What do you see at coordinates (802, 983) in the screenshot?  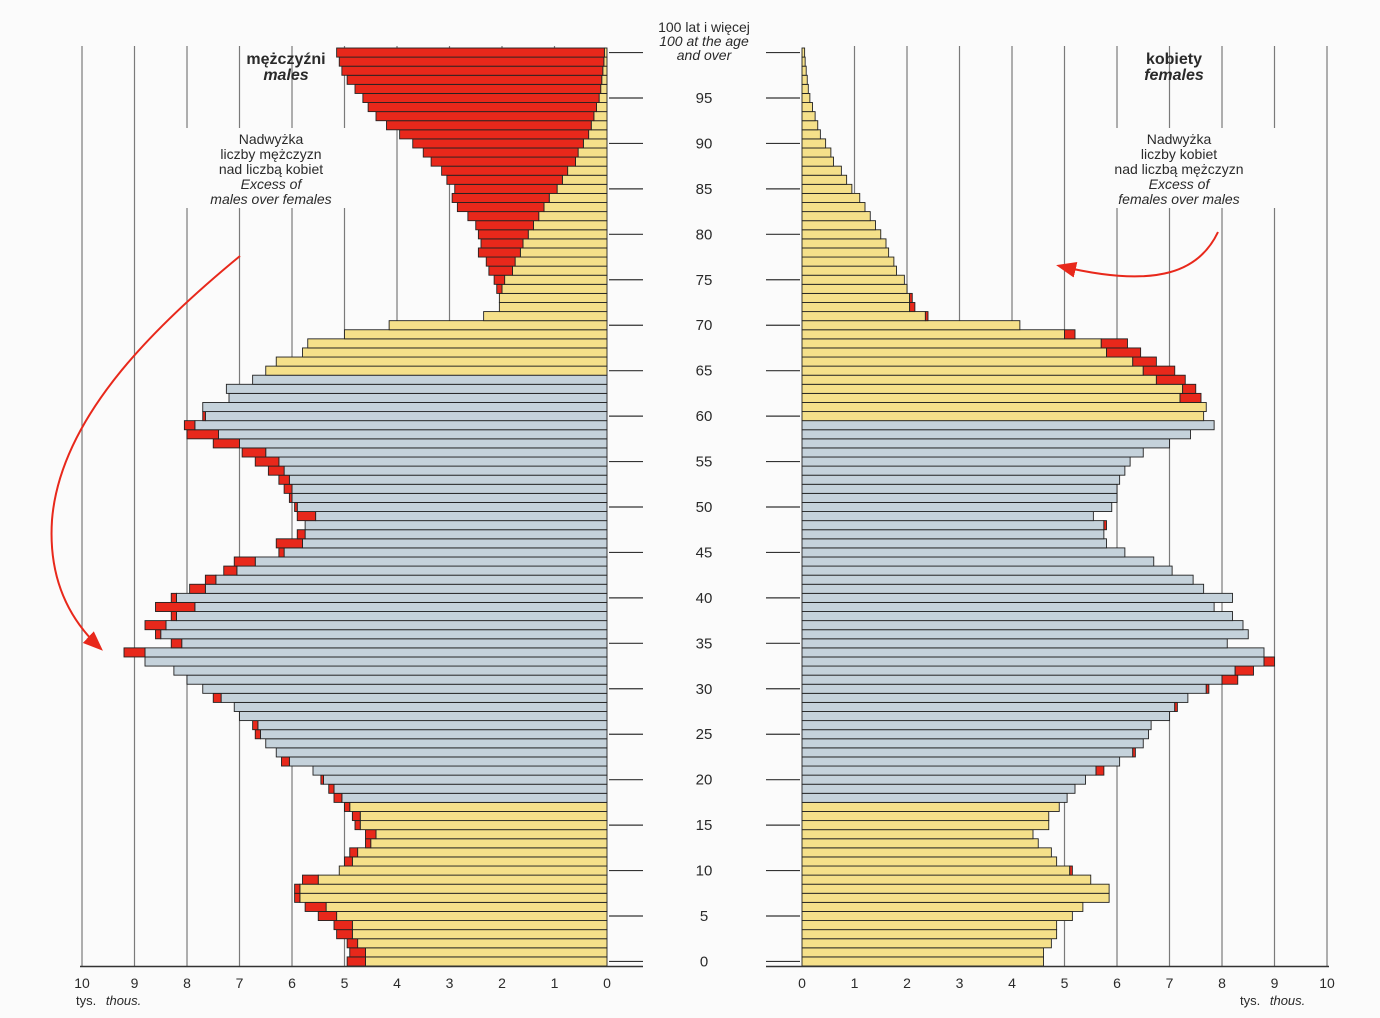 I see `x-tick-right-0: 0` at bounding box center [802, 983].